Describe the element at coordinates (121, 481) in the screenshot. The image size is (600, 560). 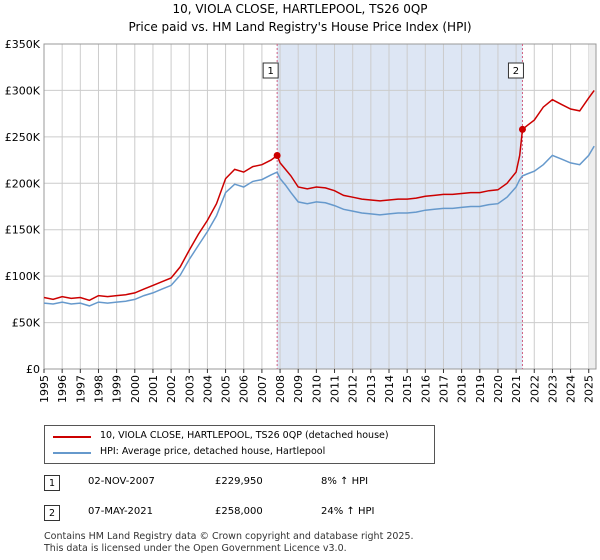
I see `sale-date: 02-NOV-2007` at that location.